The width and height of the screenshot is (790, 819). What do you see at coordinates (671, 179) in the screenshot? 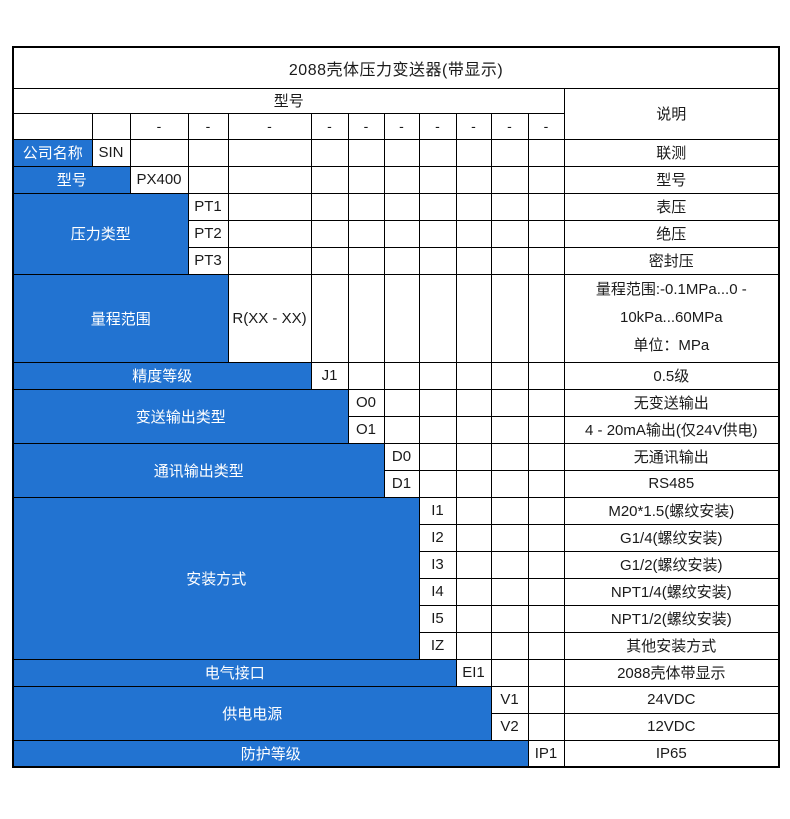
I see `desc-cell: 型号` at bounding box center [671, 179].